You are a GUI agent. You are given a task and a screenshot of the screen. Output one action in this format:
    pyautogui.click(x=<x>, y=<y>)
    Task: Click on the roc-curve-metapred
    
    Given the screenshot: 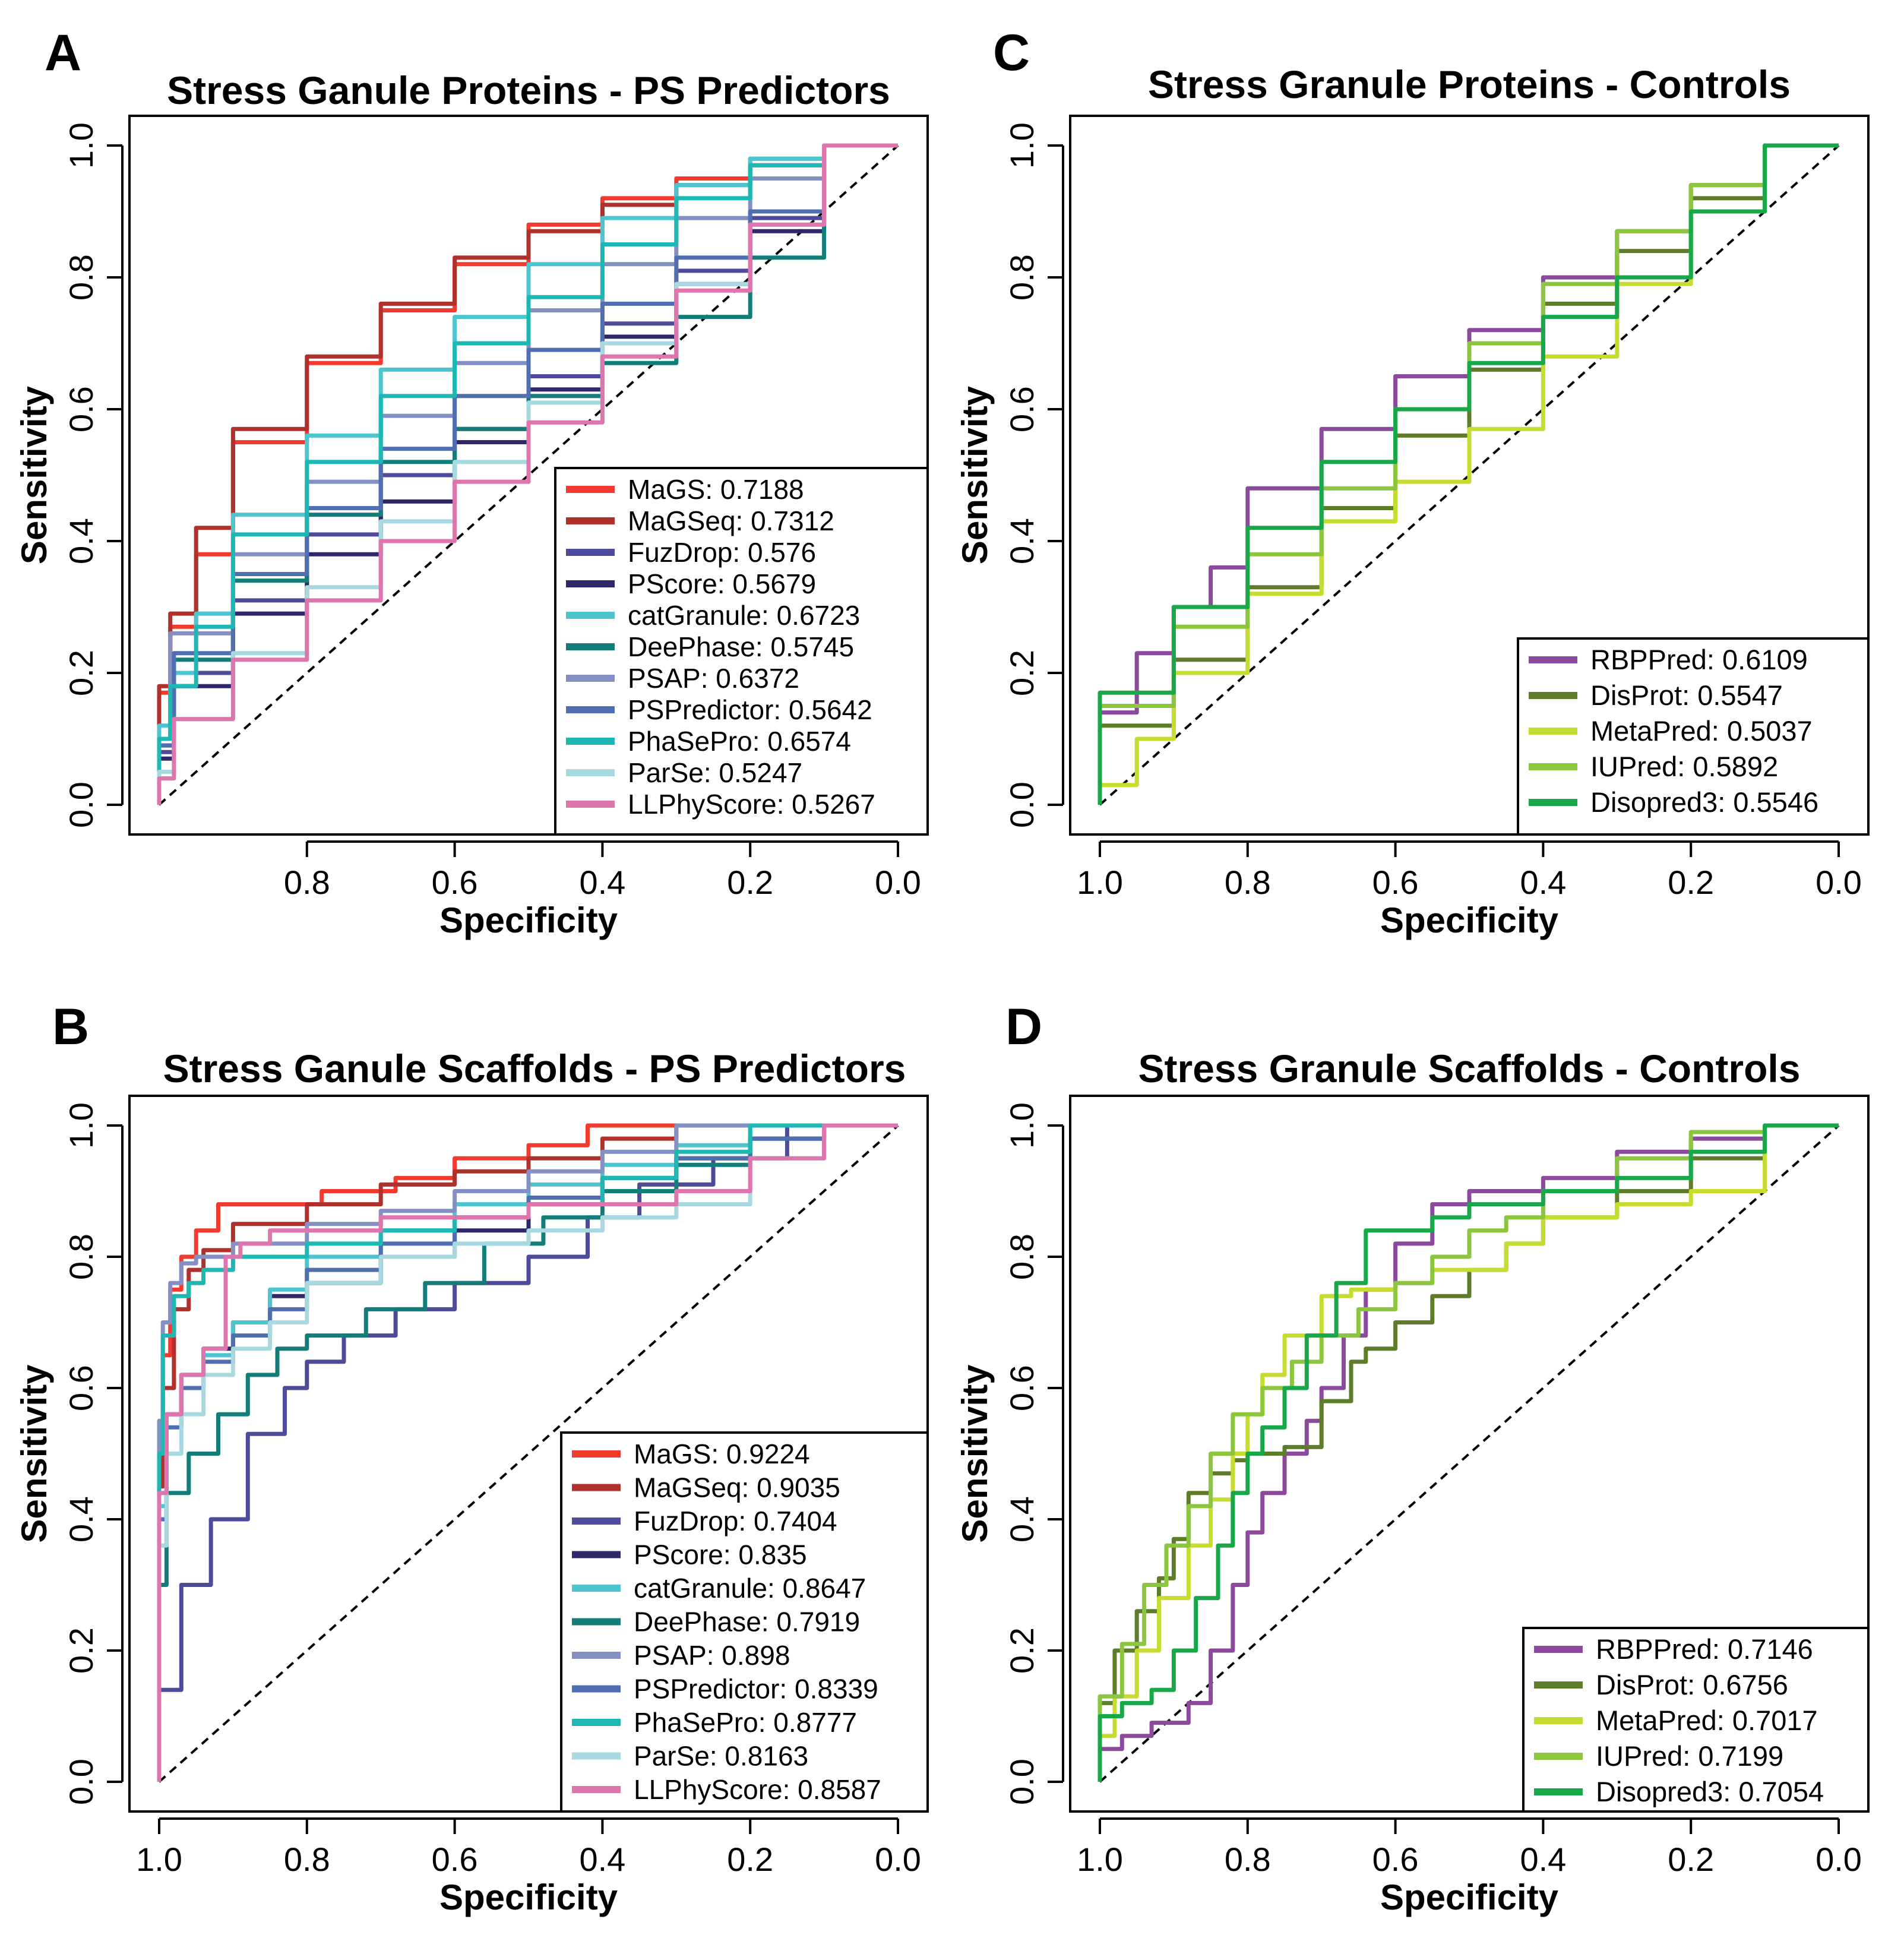 What is the action you would take?
    pyautogui.click(x=1469, y=1452)
    